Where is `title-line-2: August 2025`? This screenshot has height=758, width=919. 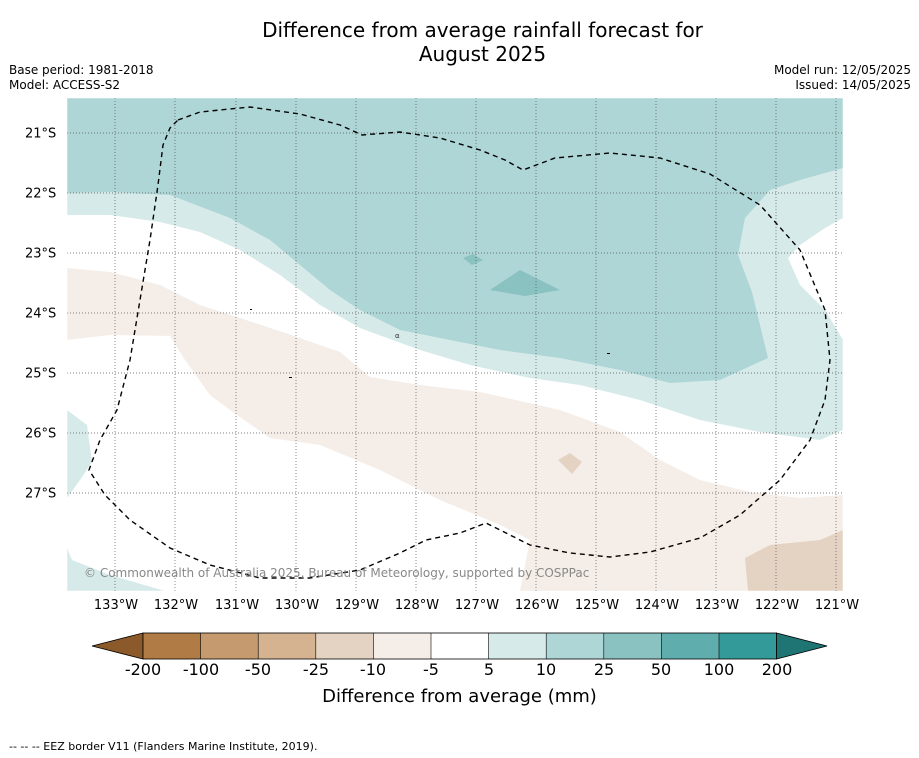 title-line-2: August 2025 is located at coordinates (482, 54).